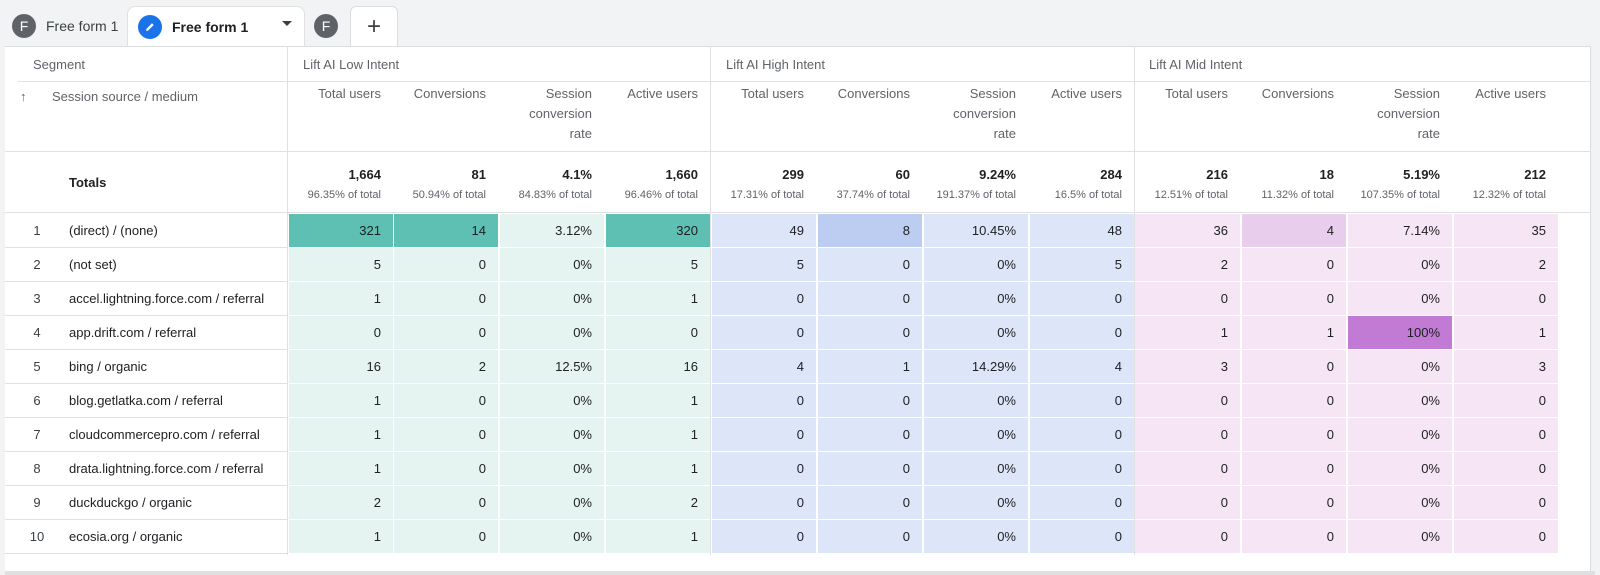 This screenshot has width=1600, height=575. Describe the element at coordinates (164, 434) in the screenshot. I see `row-dimension-value: cloudcommercepro.com / referral` at that location.